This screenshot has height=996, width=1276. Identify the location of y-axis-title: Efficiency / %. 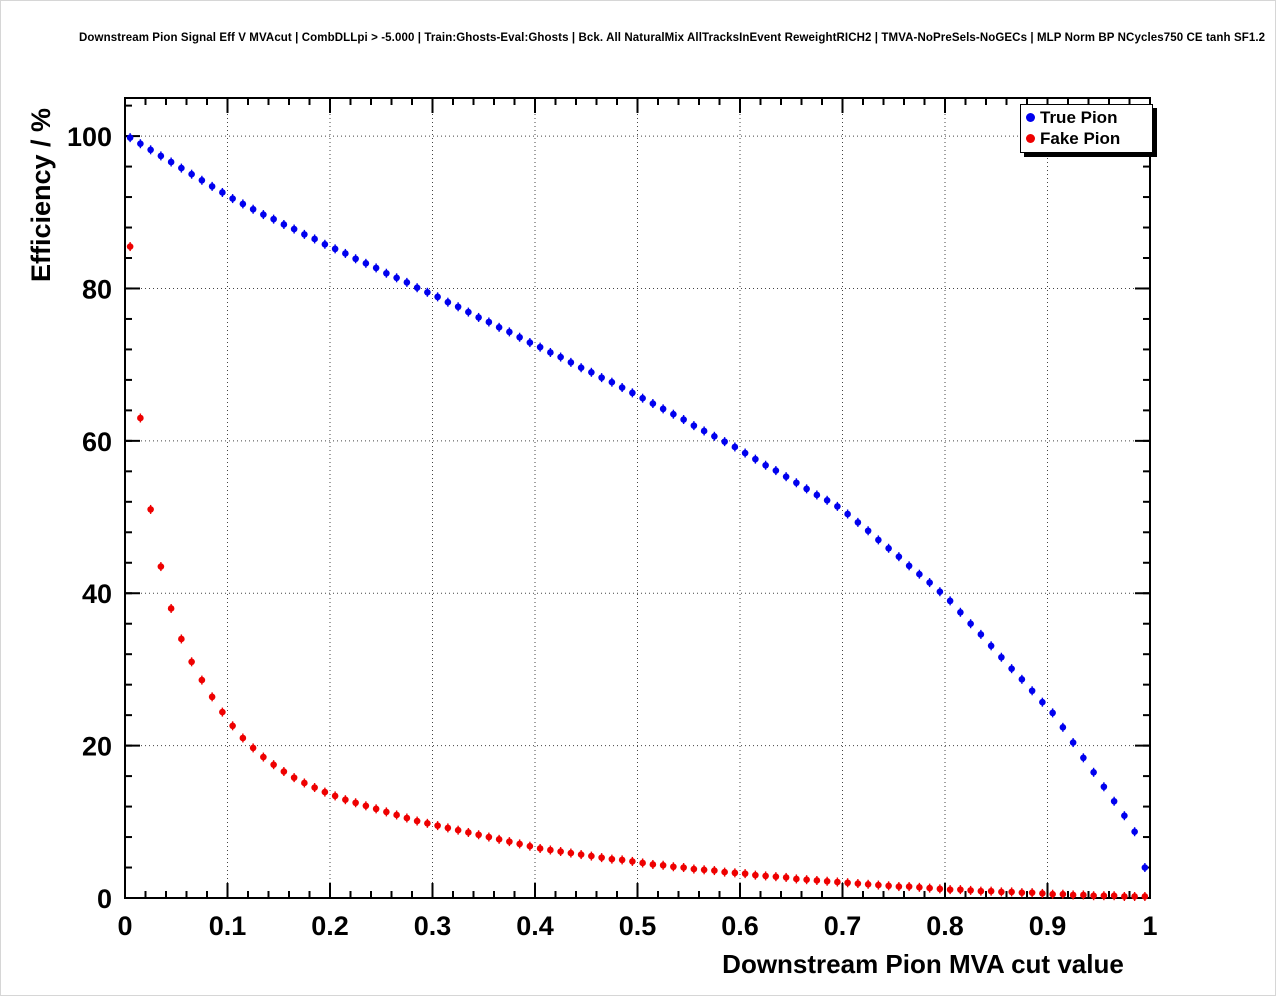
(41, 195).